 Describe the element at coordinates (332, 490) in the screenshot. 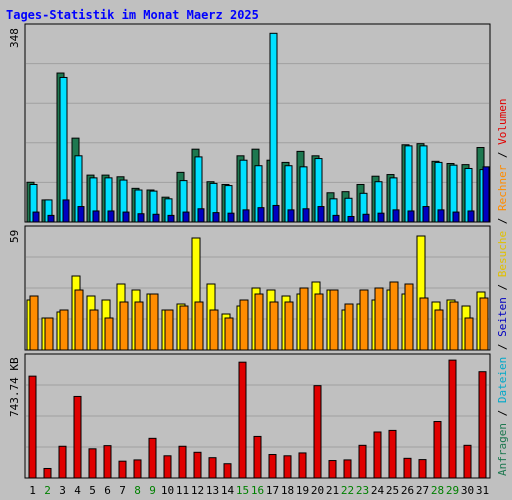

I see `x-tick-label: 21` at that location.